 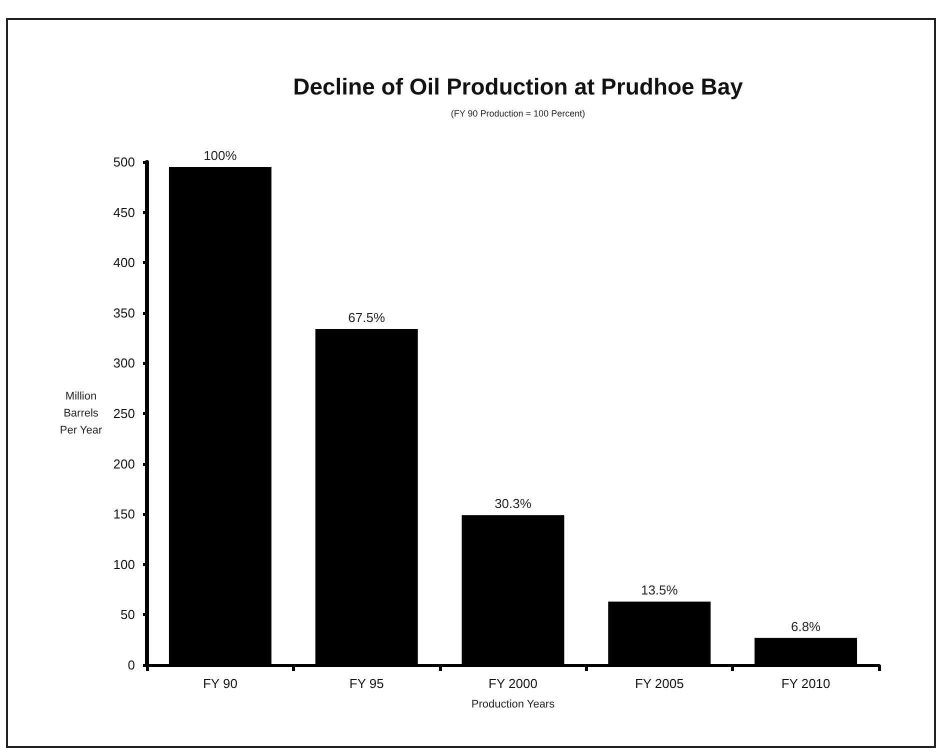 What do you see at coordinates (124, 564) in the screenshot?
I see `y-tick-label: 100` at bounding box center [124, 564].